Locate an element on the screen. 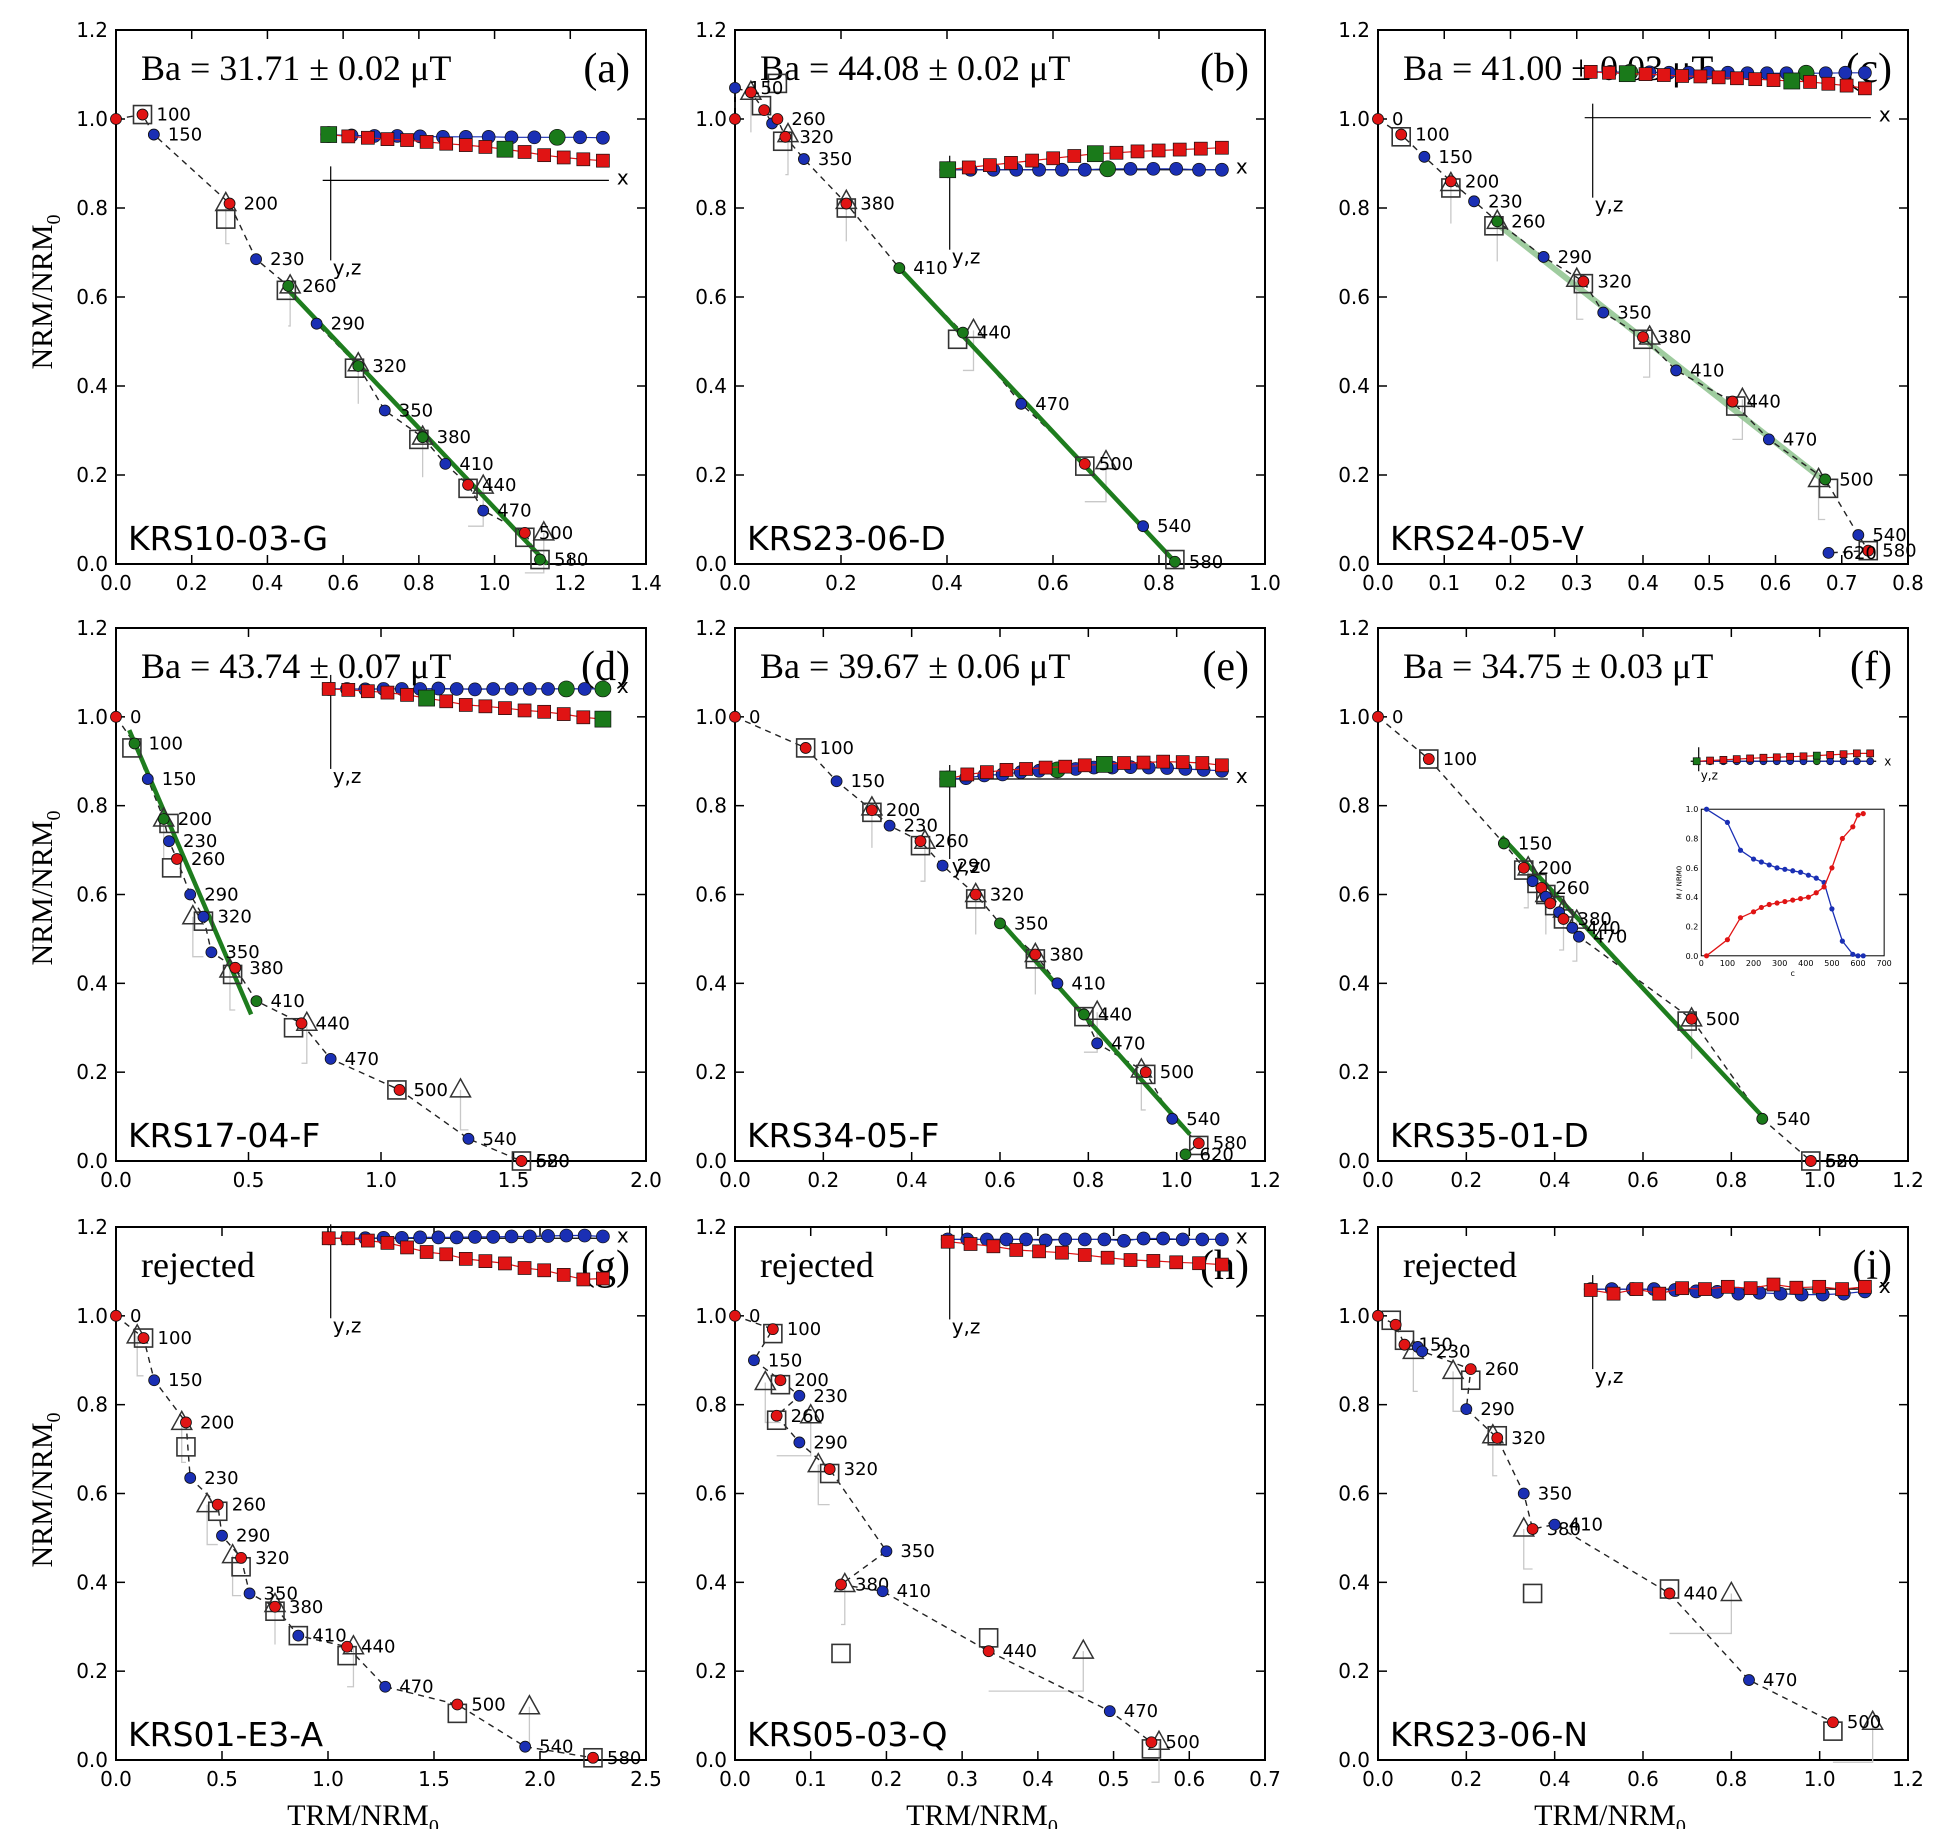  panel-header: rejected is located at coordinates (1460, 1265).